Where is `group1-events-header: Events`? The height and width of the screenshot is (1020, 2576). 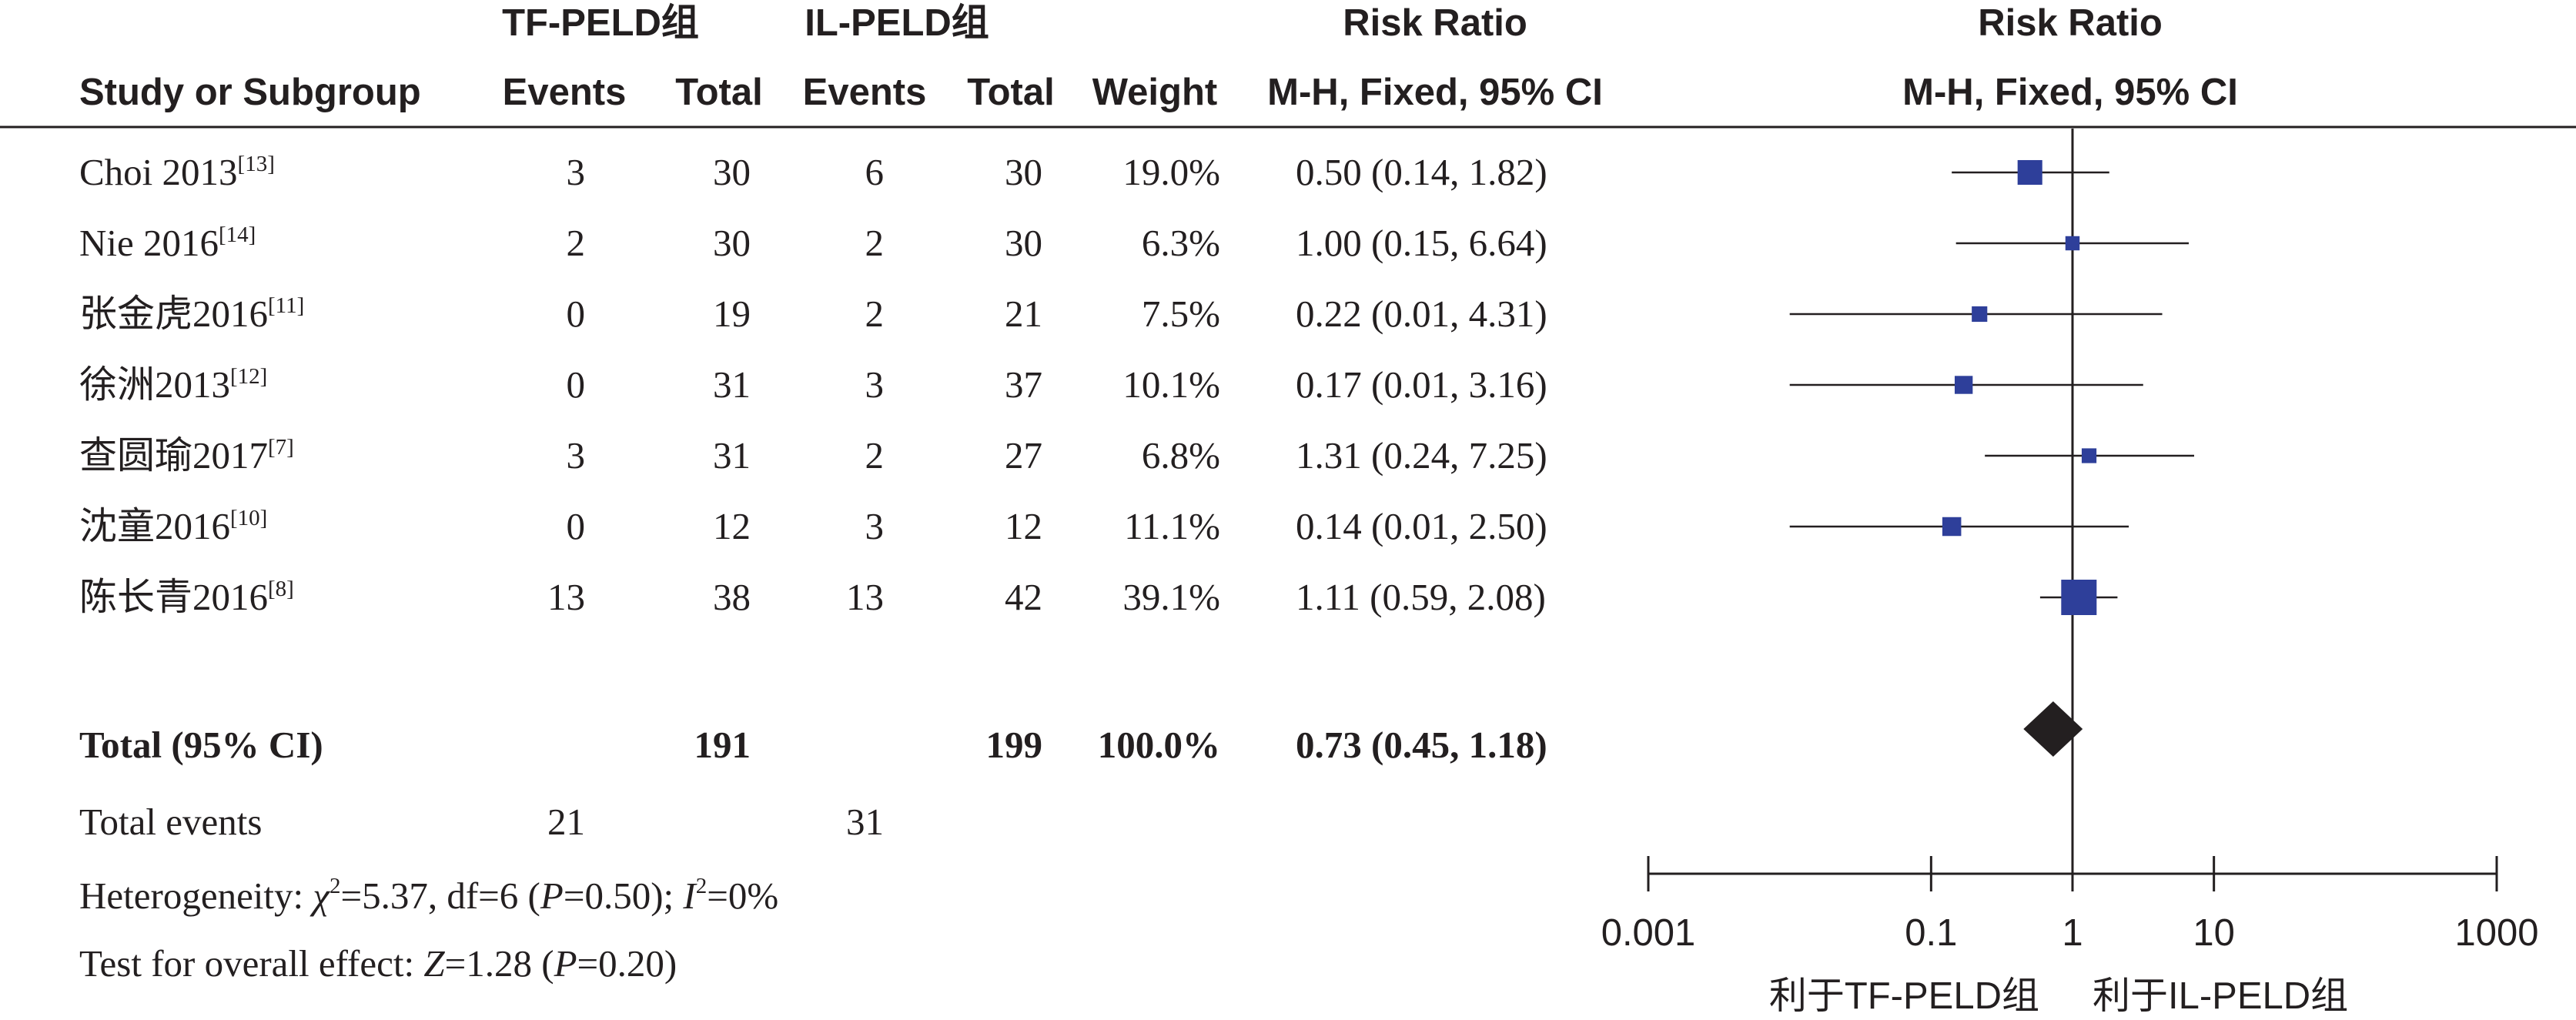
group1-events-header: Events is located at coordinates (565, 93).